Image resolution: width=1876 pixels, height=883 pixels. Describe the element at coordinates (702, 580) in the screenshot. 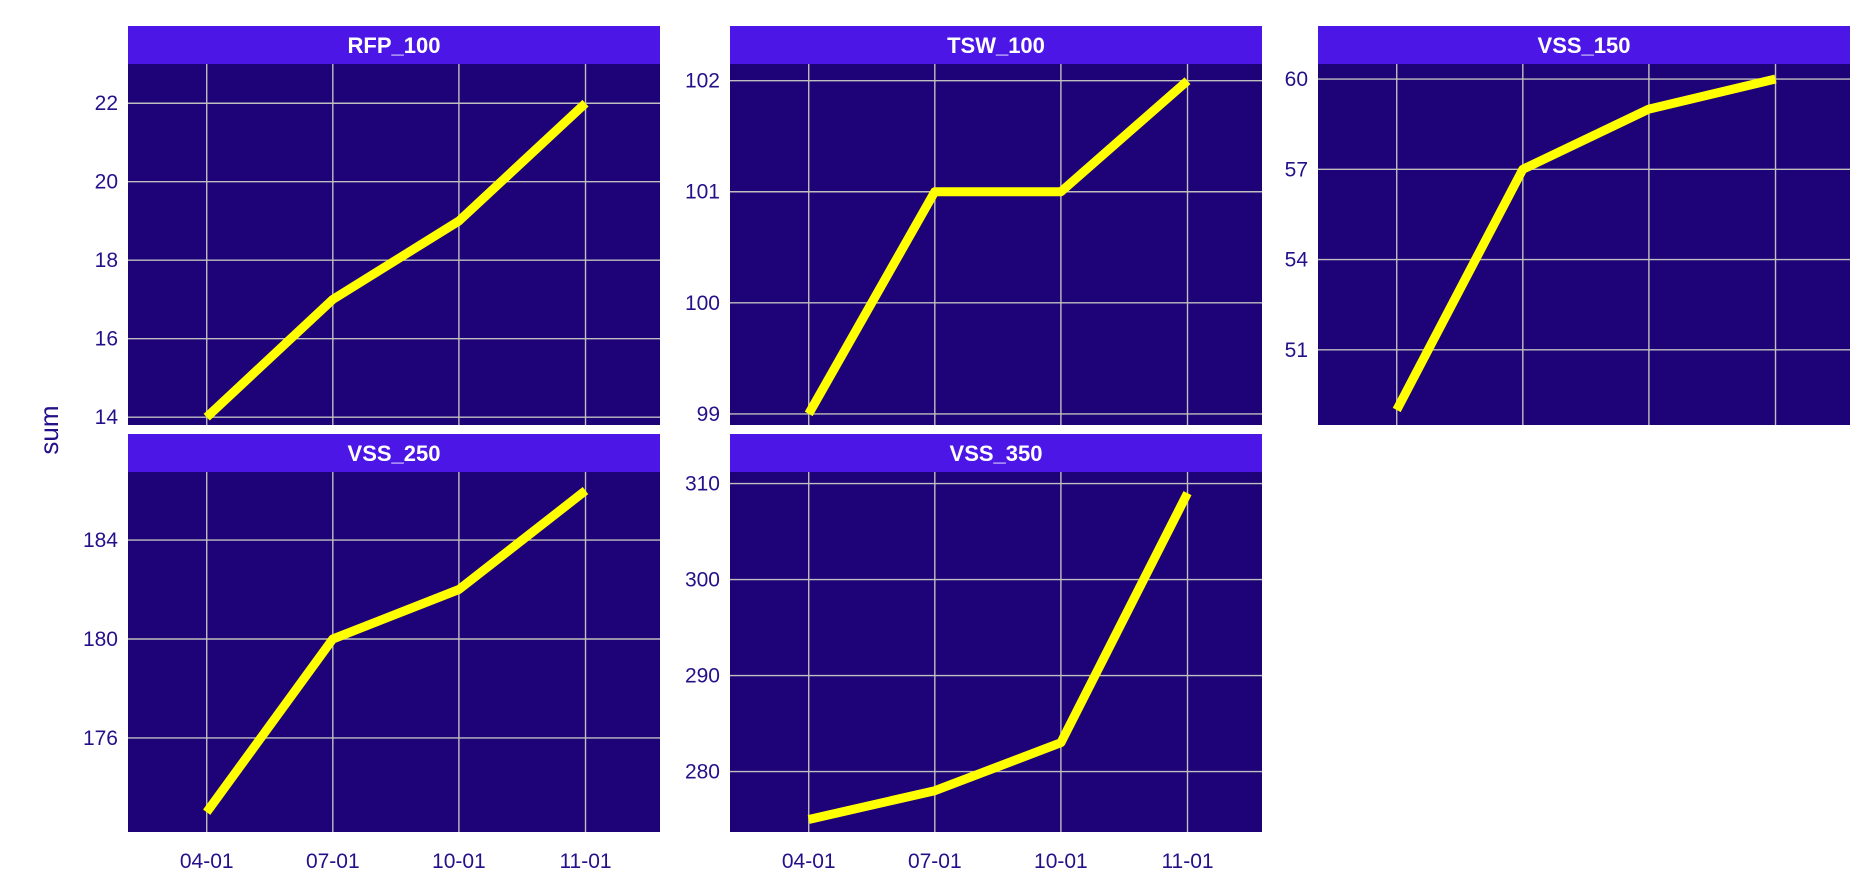

I see `y-tick-label: 300` at that location.